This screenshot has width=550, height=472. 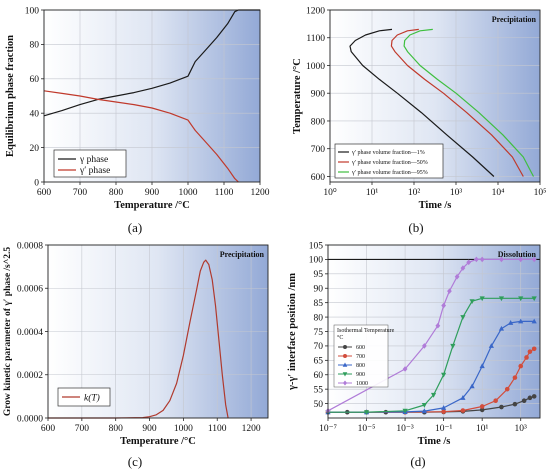 I want to click on legend-entry: 600, so click(x=360, y=348).